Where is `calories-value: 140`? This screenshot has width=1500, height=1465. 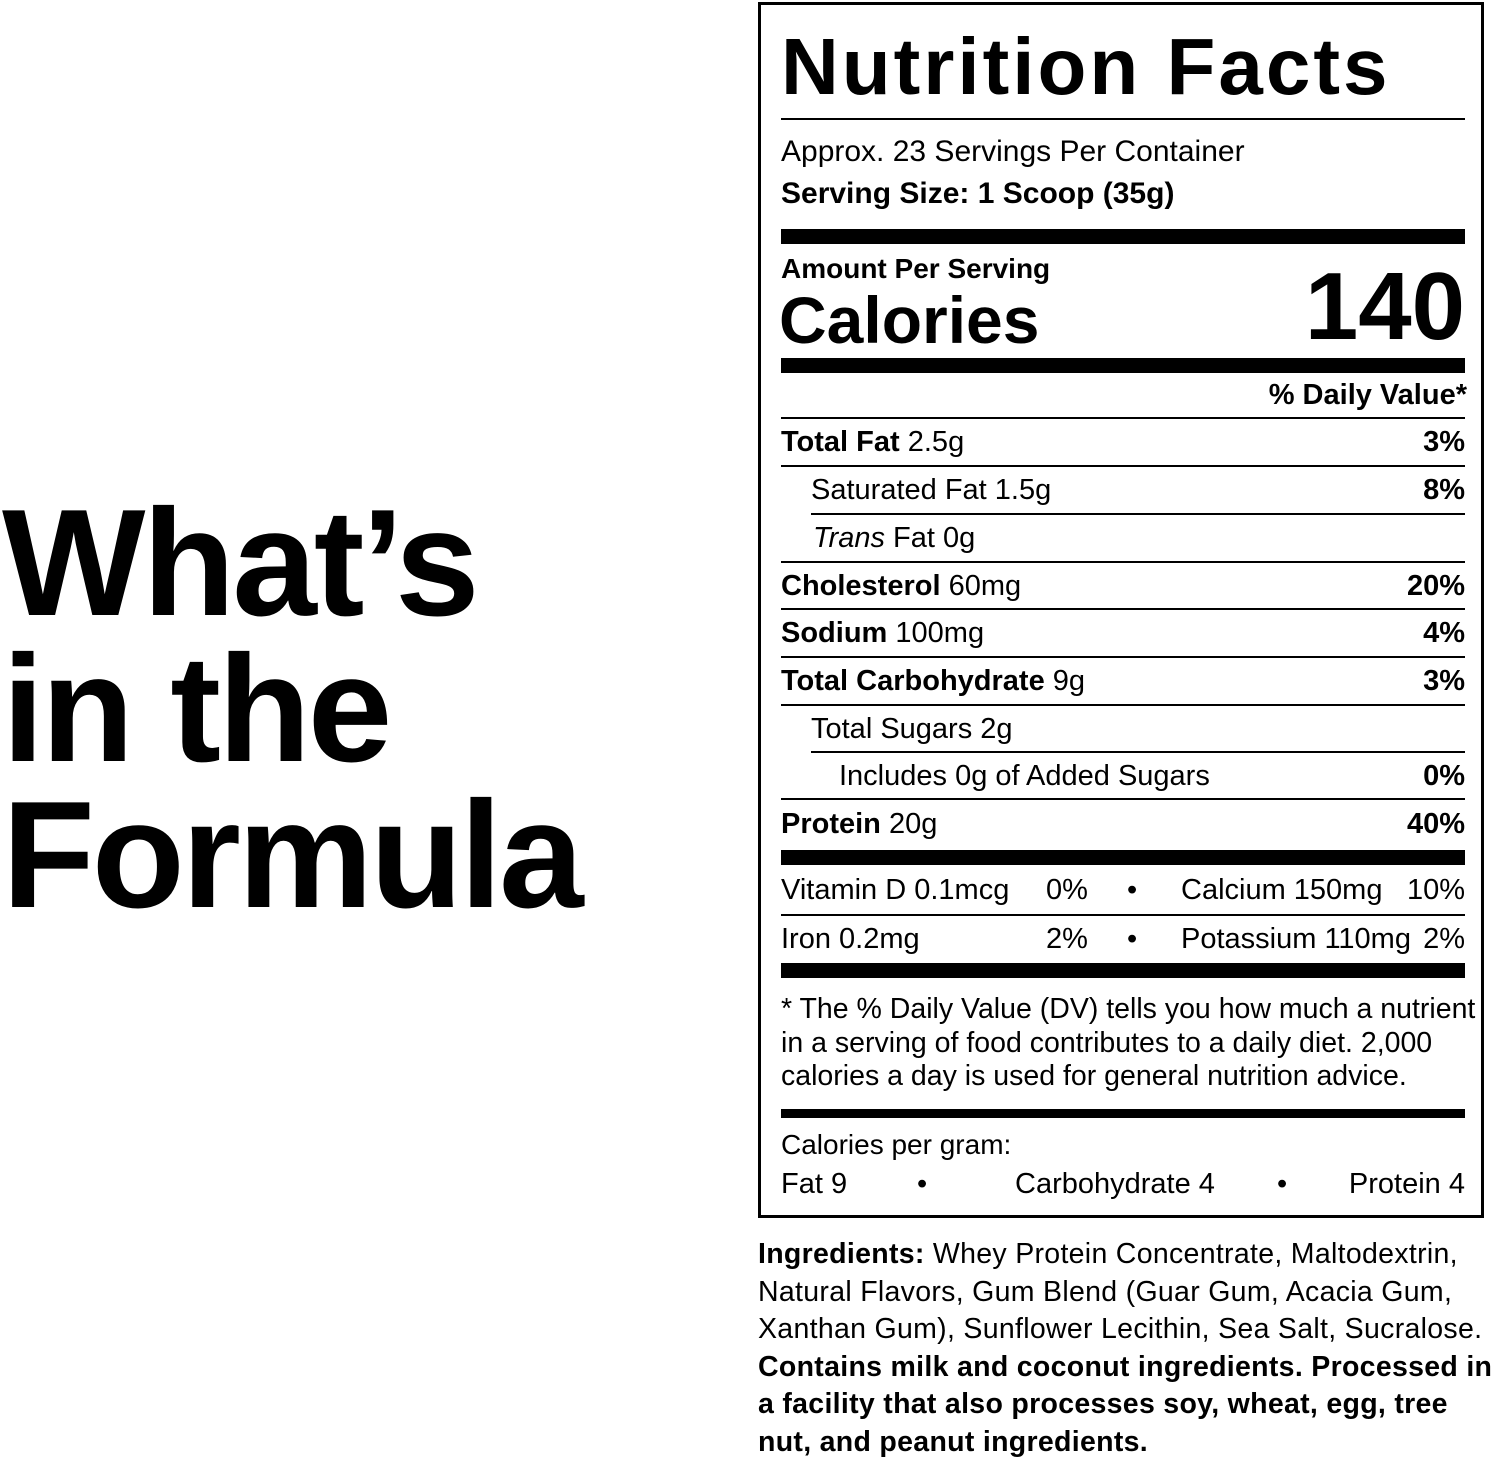 calories-value: 140 is located at coordinates (1384, 306).